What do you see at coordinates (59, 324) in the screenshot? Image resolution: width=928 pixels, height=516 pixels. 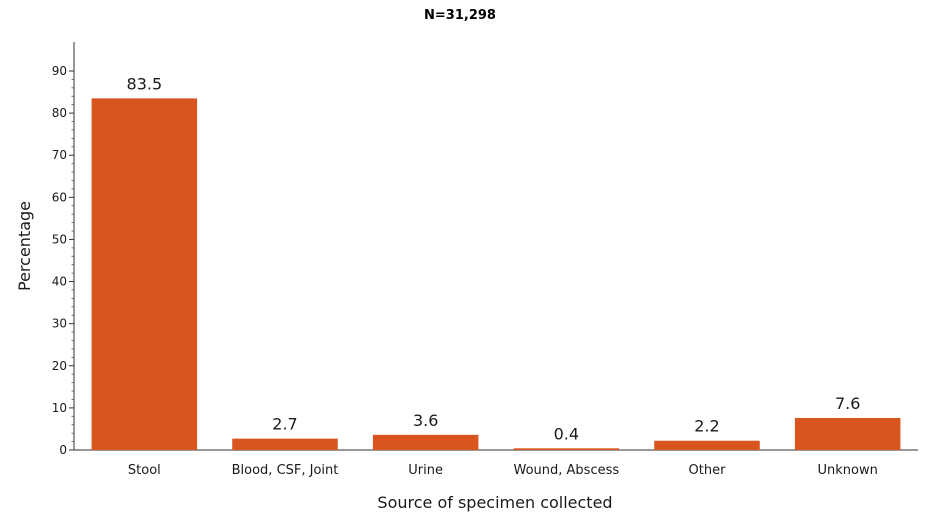 I see `y-tick-label: 30` at bounding box center [59, 324].